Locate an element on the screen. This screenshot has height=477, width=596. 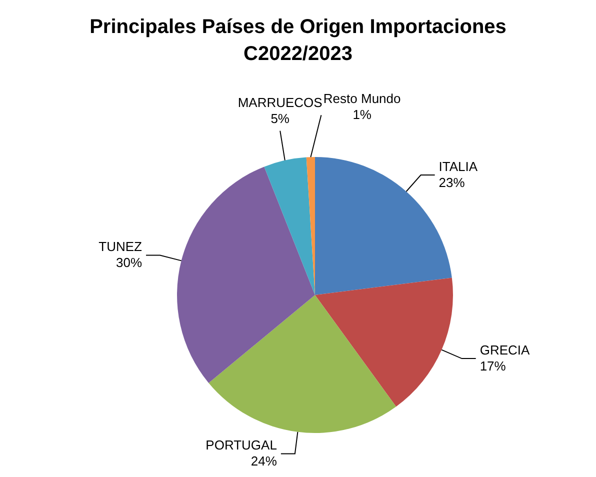
data-label: 5% is located at coordinates (280, 118).